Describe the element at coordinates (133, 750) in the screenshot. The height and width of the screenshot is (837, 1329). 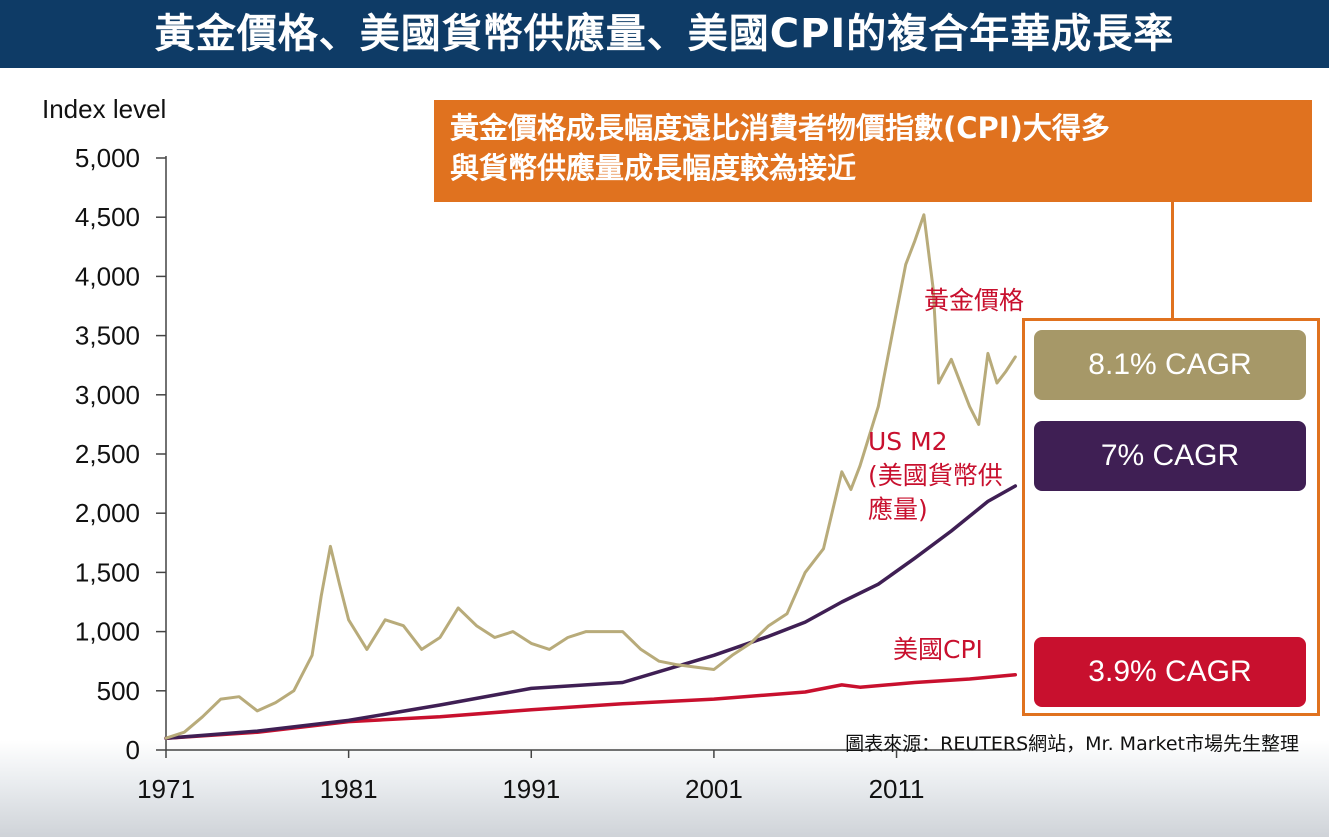
I see `y-tick-label: 0` at that location.